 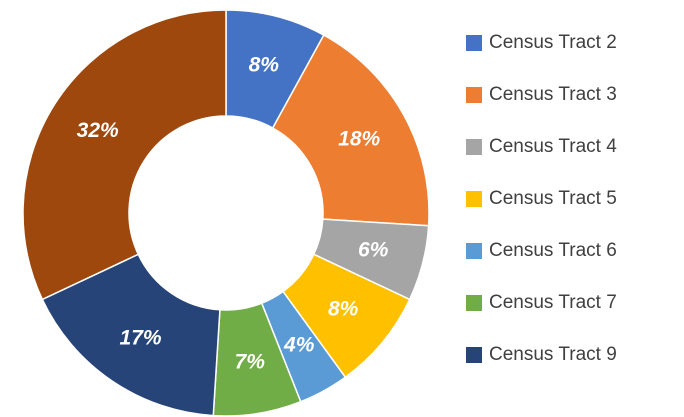 I want to click on data-label: 32%, so click(x=98, y=130).